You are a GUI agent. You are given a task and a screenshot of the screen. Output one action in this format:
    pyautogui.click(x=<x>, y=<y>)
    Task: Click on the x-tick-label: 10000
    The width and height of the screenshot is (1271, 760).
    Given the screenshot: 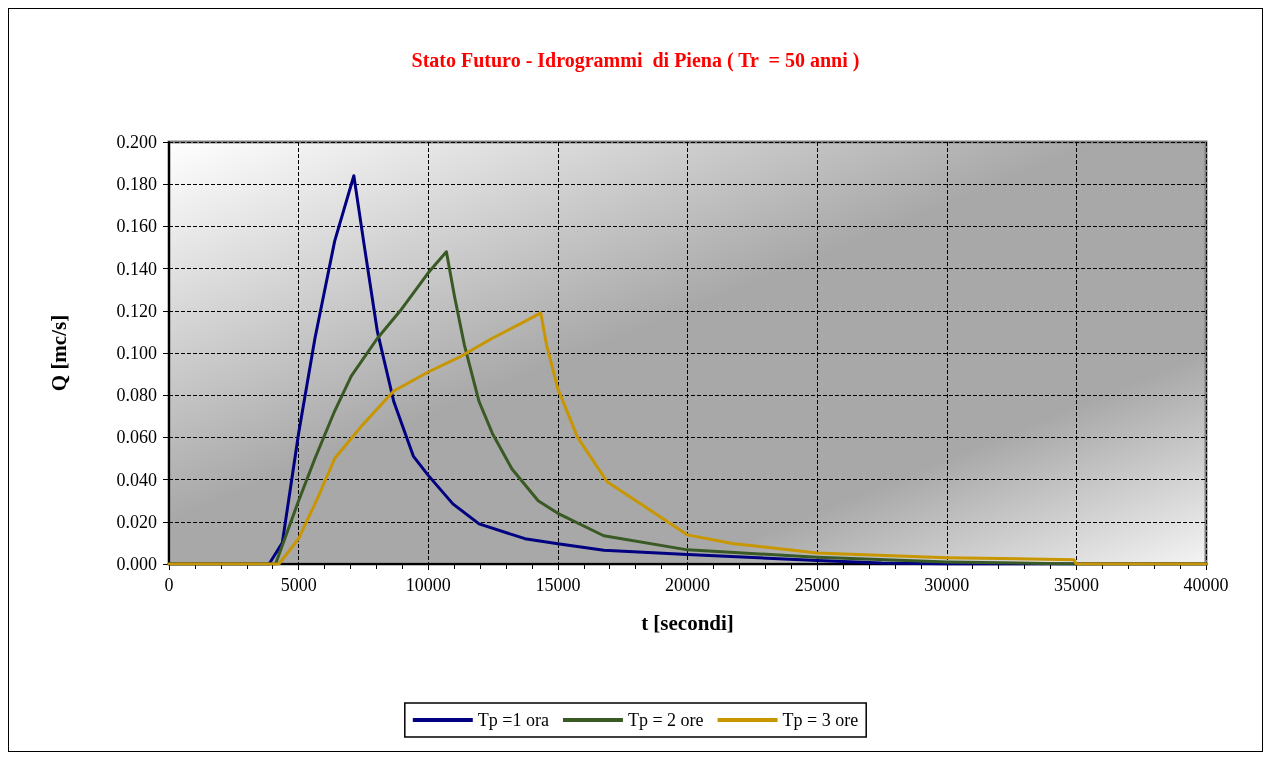 What is the action you would take?
    pyautogui.click(x=428, y=585)
    